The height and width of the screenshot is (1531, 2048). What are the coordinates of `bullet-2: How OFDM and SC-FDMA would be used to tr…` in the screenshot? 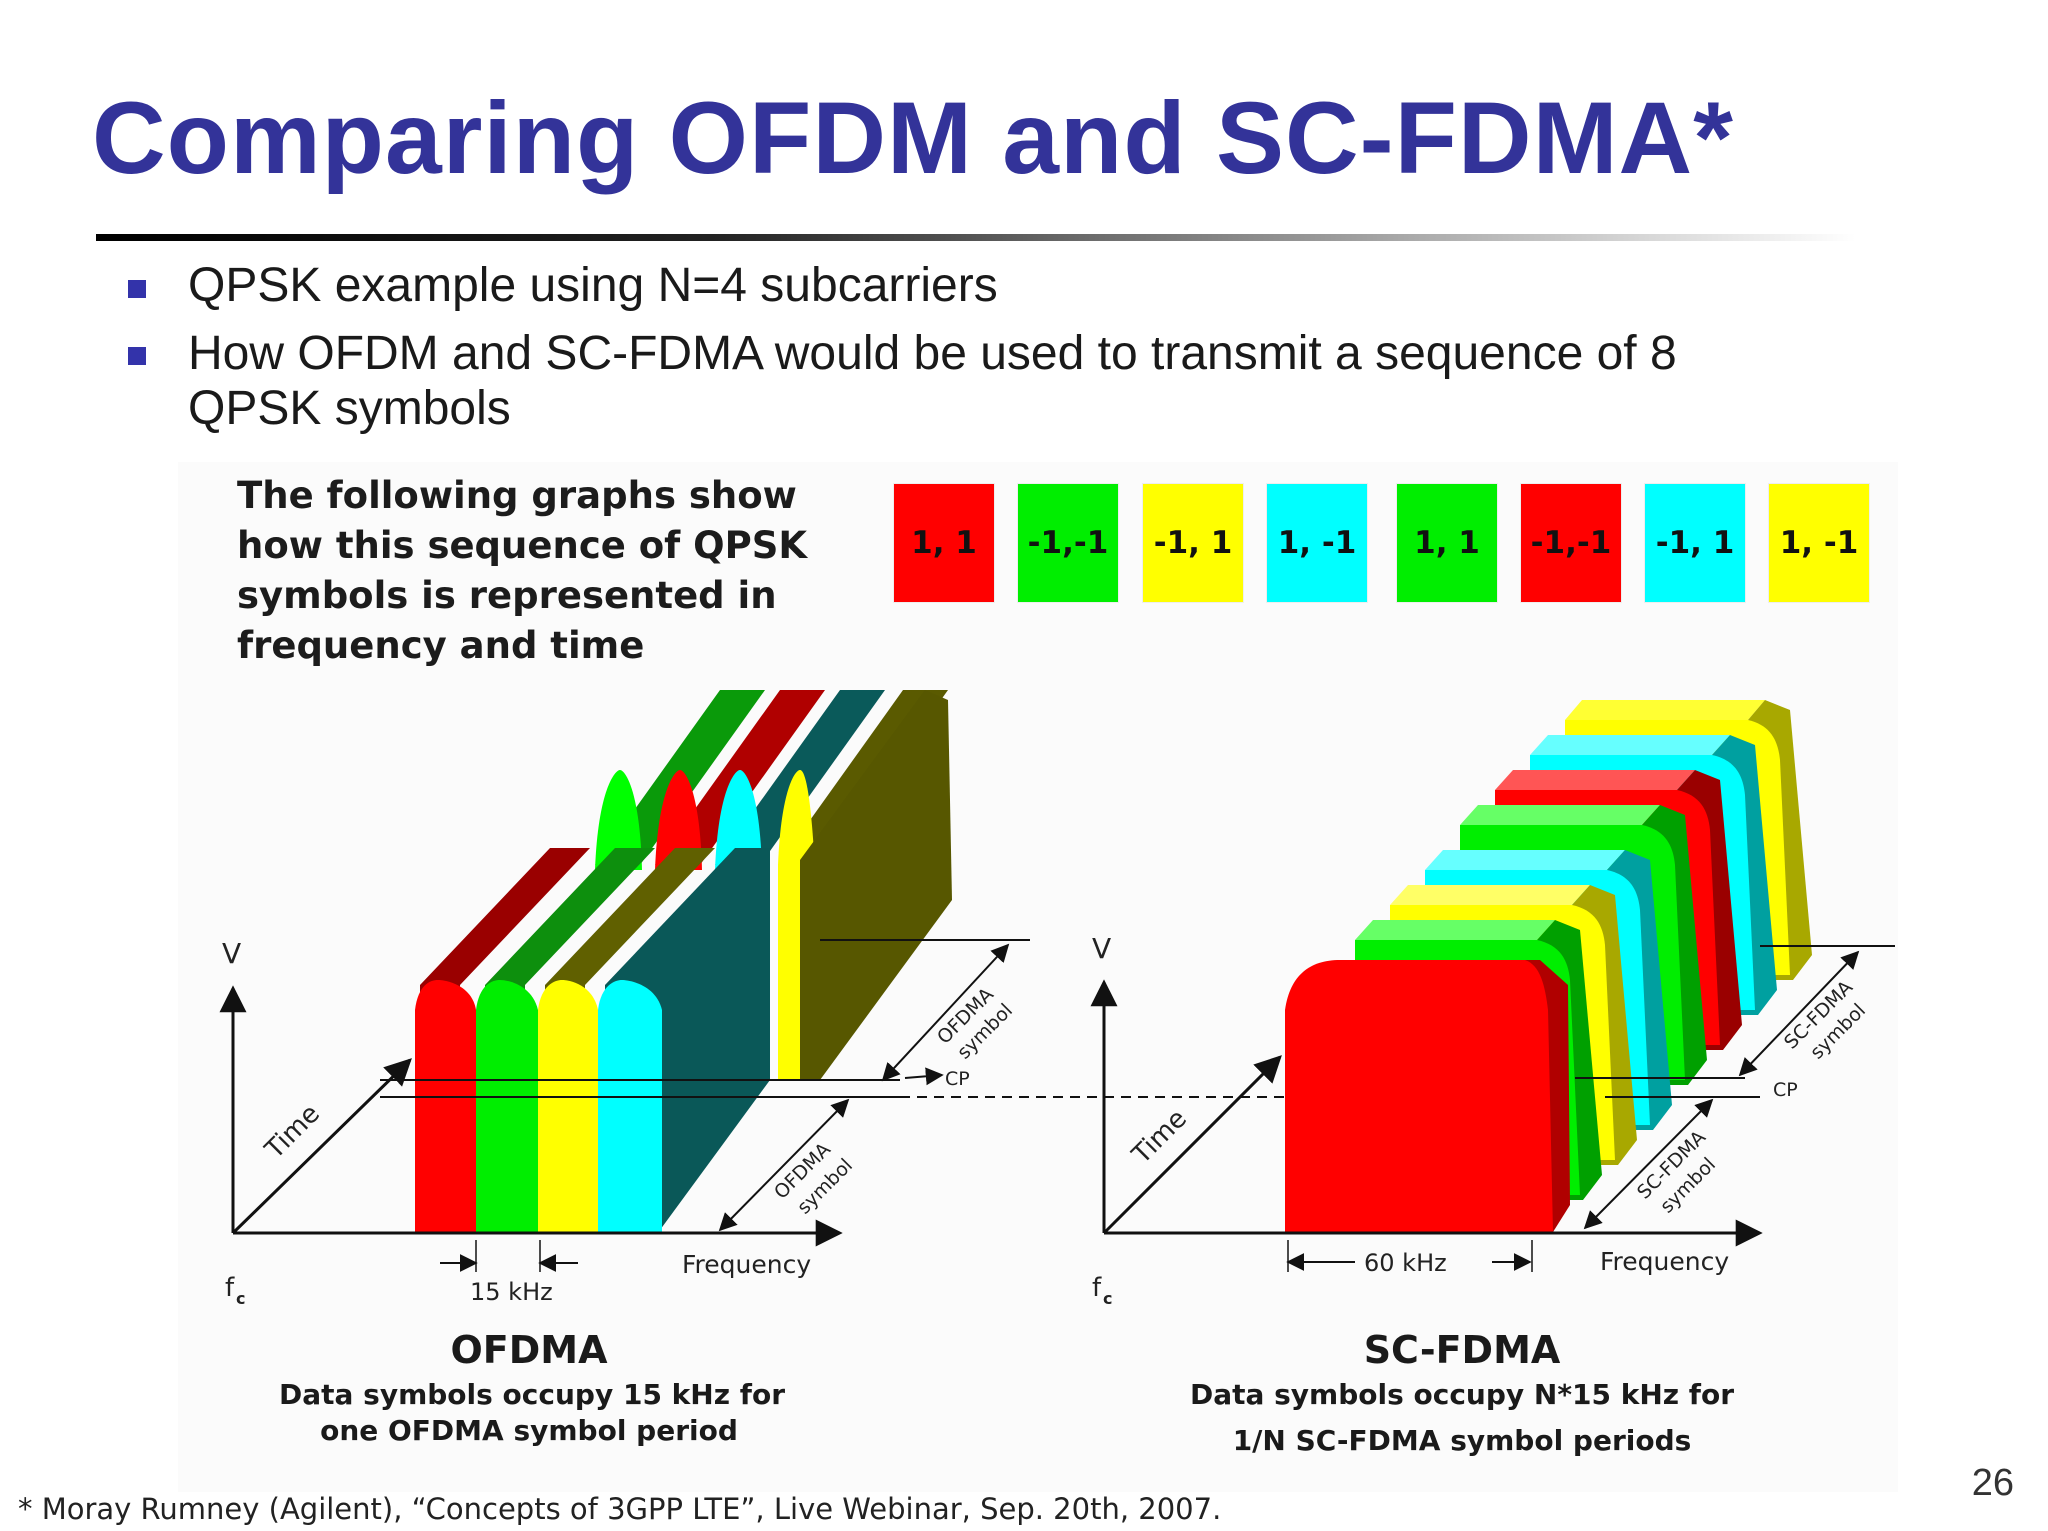 It's located at (932, 353).